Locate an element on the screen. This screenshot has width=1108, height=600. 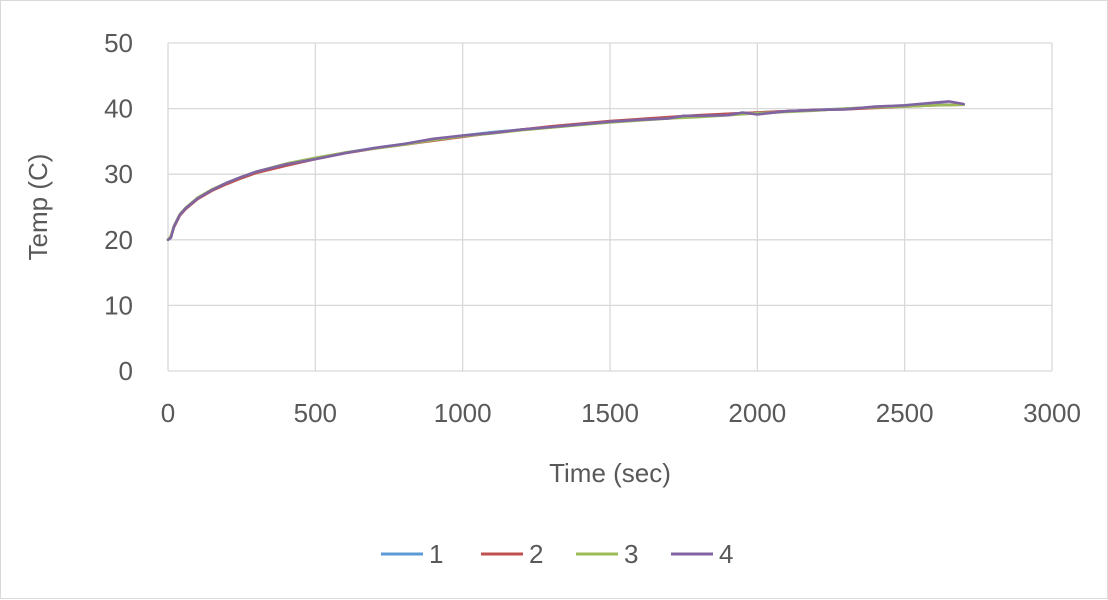
x-axis-ticks: 0 500 1000 1500 2000 2500 3000 is located at coordinates (621, 413).